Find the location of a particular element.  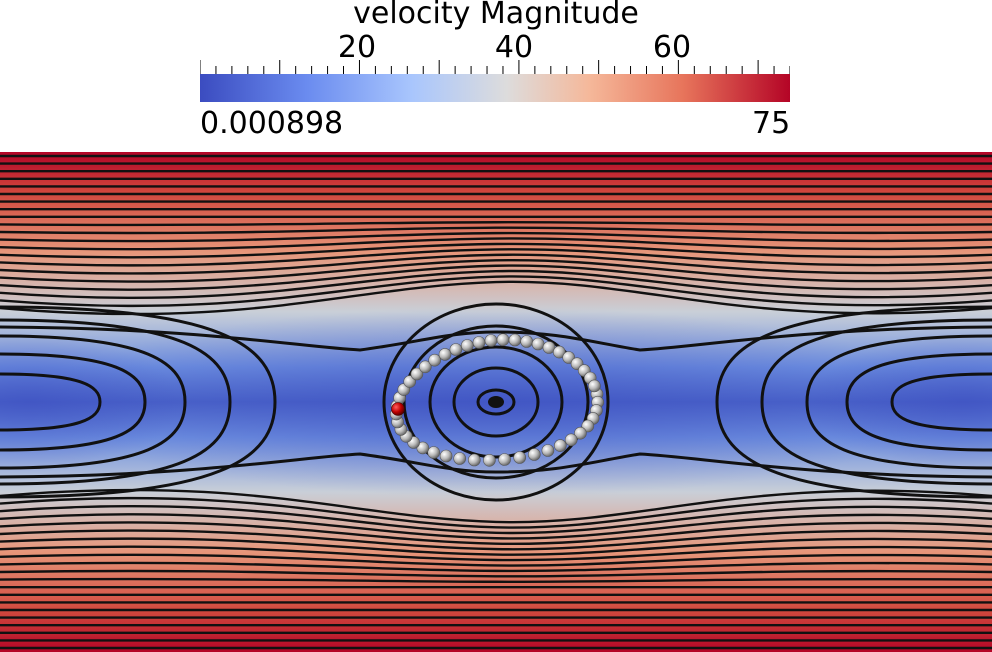

particle-chain is located at coordinates (497, 400).